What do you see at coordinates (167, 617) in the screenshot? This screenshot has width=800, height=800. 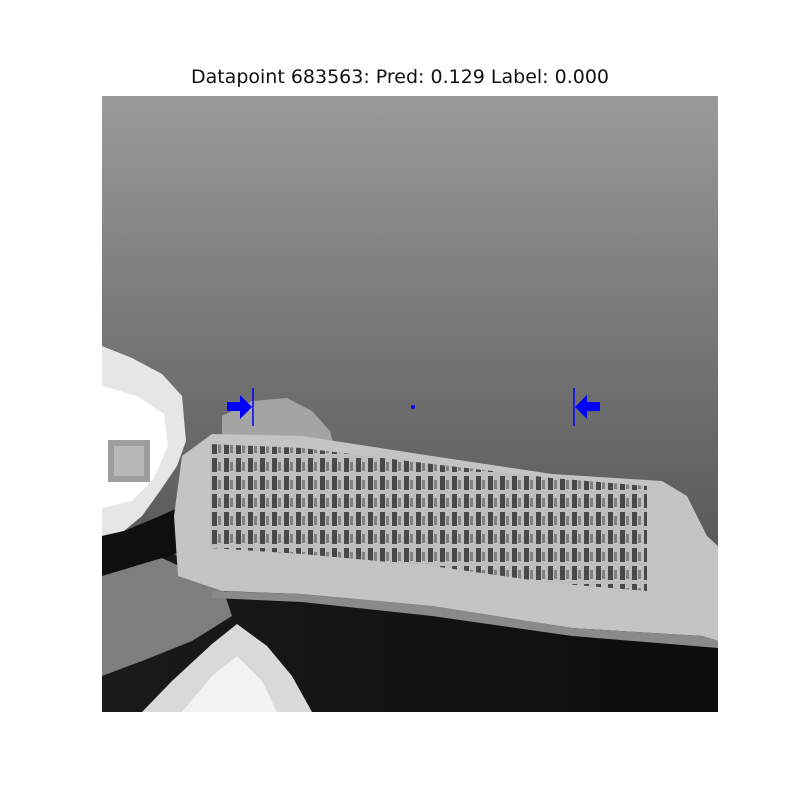 I see `left-gray-region` at bounding box center [167, 617].